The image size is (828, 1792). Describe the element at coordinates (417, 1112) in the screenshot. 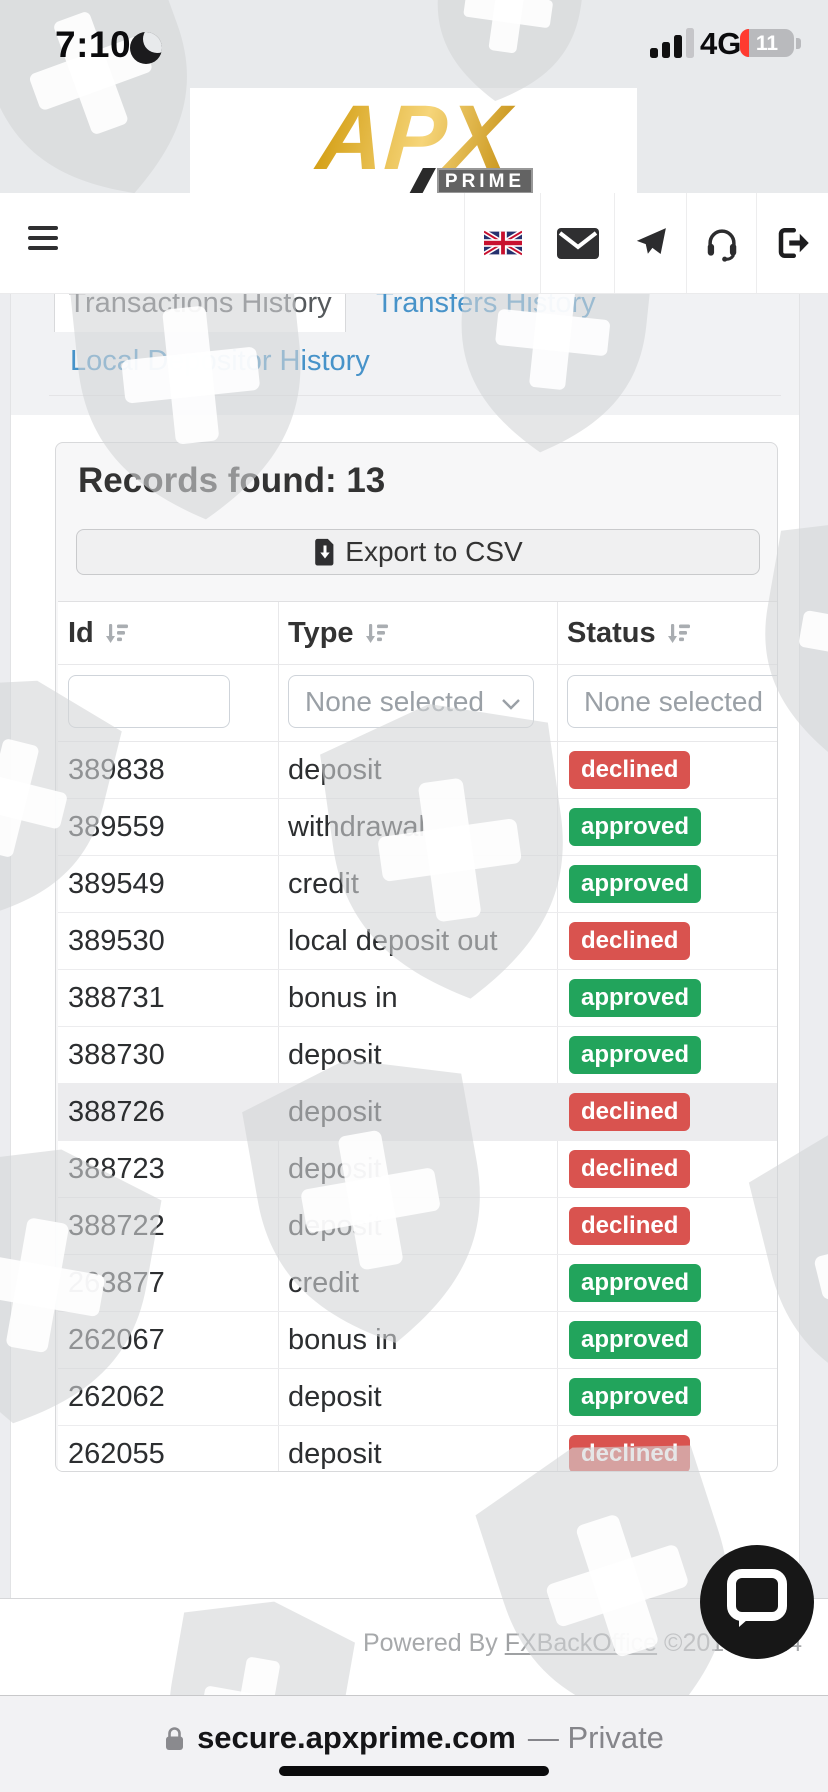

I see `table-row: 388726 deposit declined` at that location.